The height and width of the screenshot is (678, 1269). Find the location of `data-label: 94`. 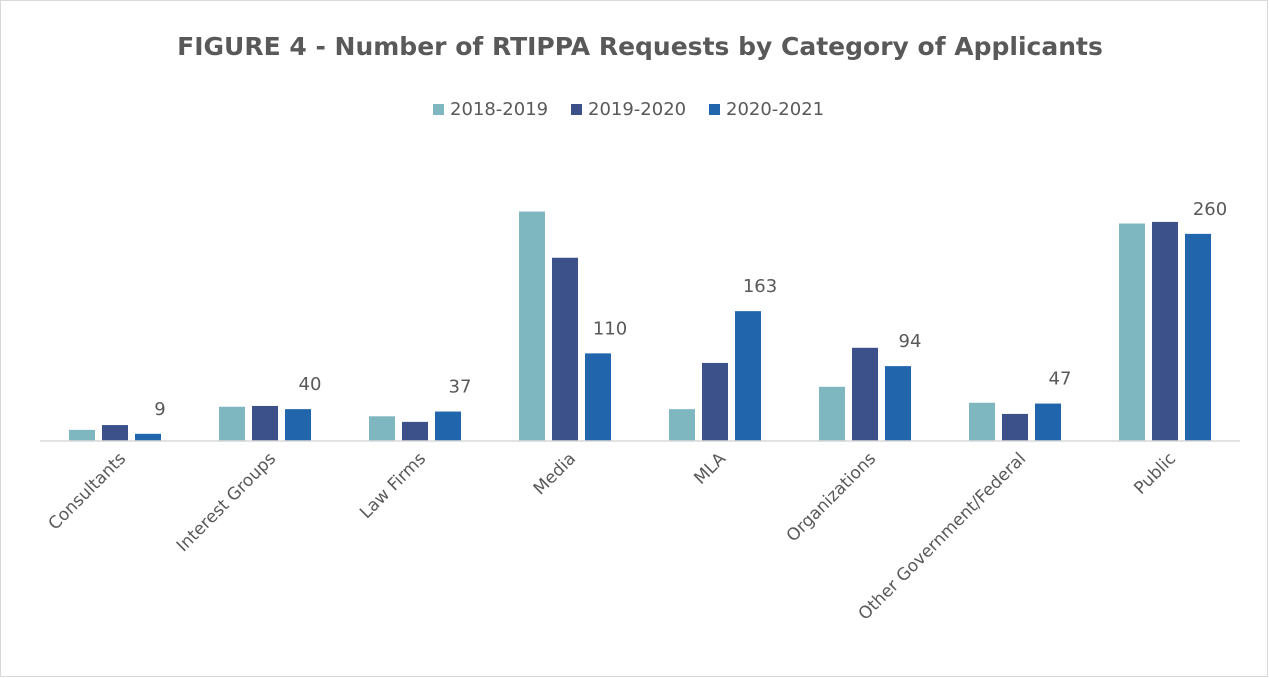

data-label: 94 is located at coordinates (910, 341).